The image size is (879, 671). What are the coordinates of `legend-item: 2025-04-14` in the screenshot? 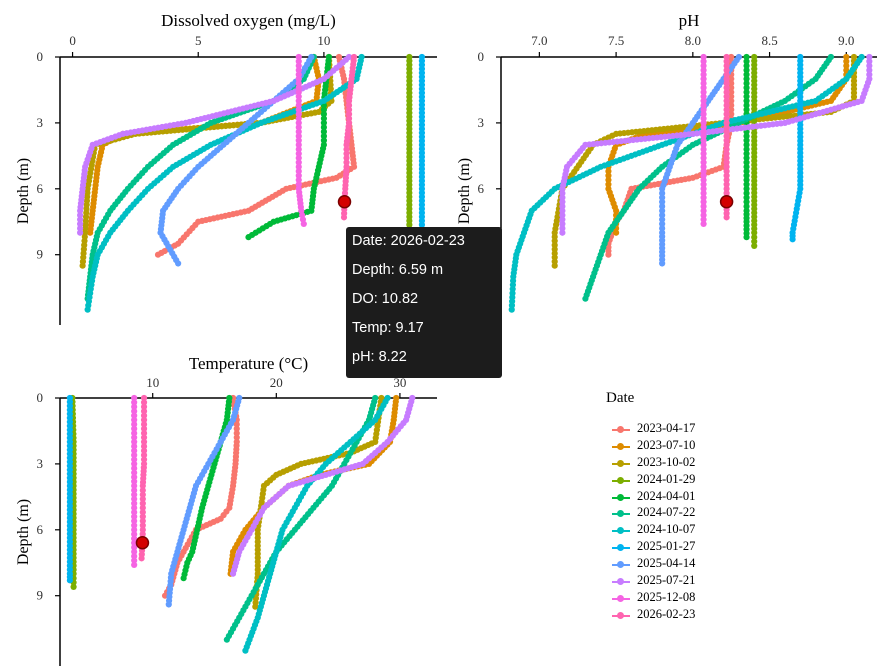 It's located at (650, 564).